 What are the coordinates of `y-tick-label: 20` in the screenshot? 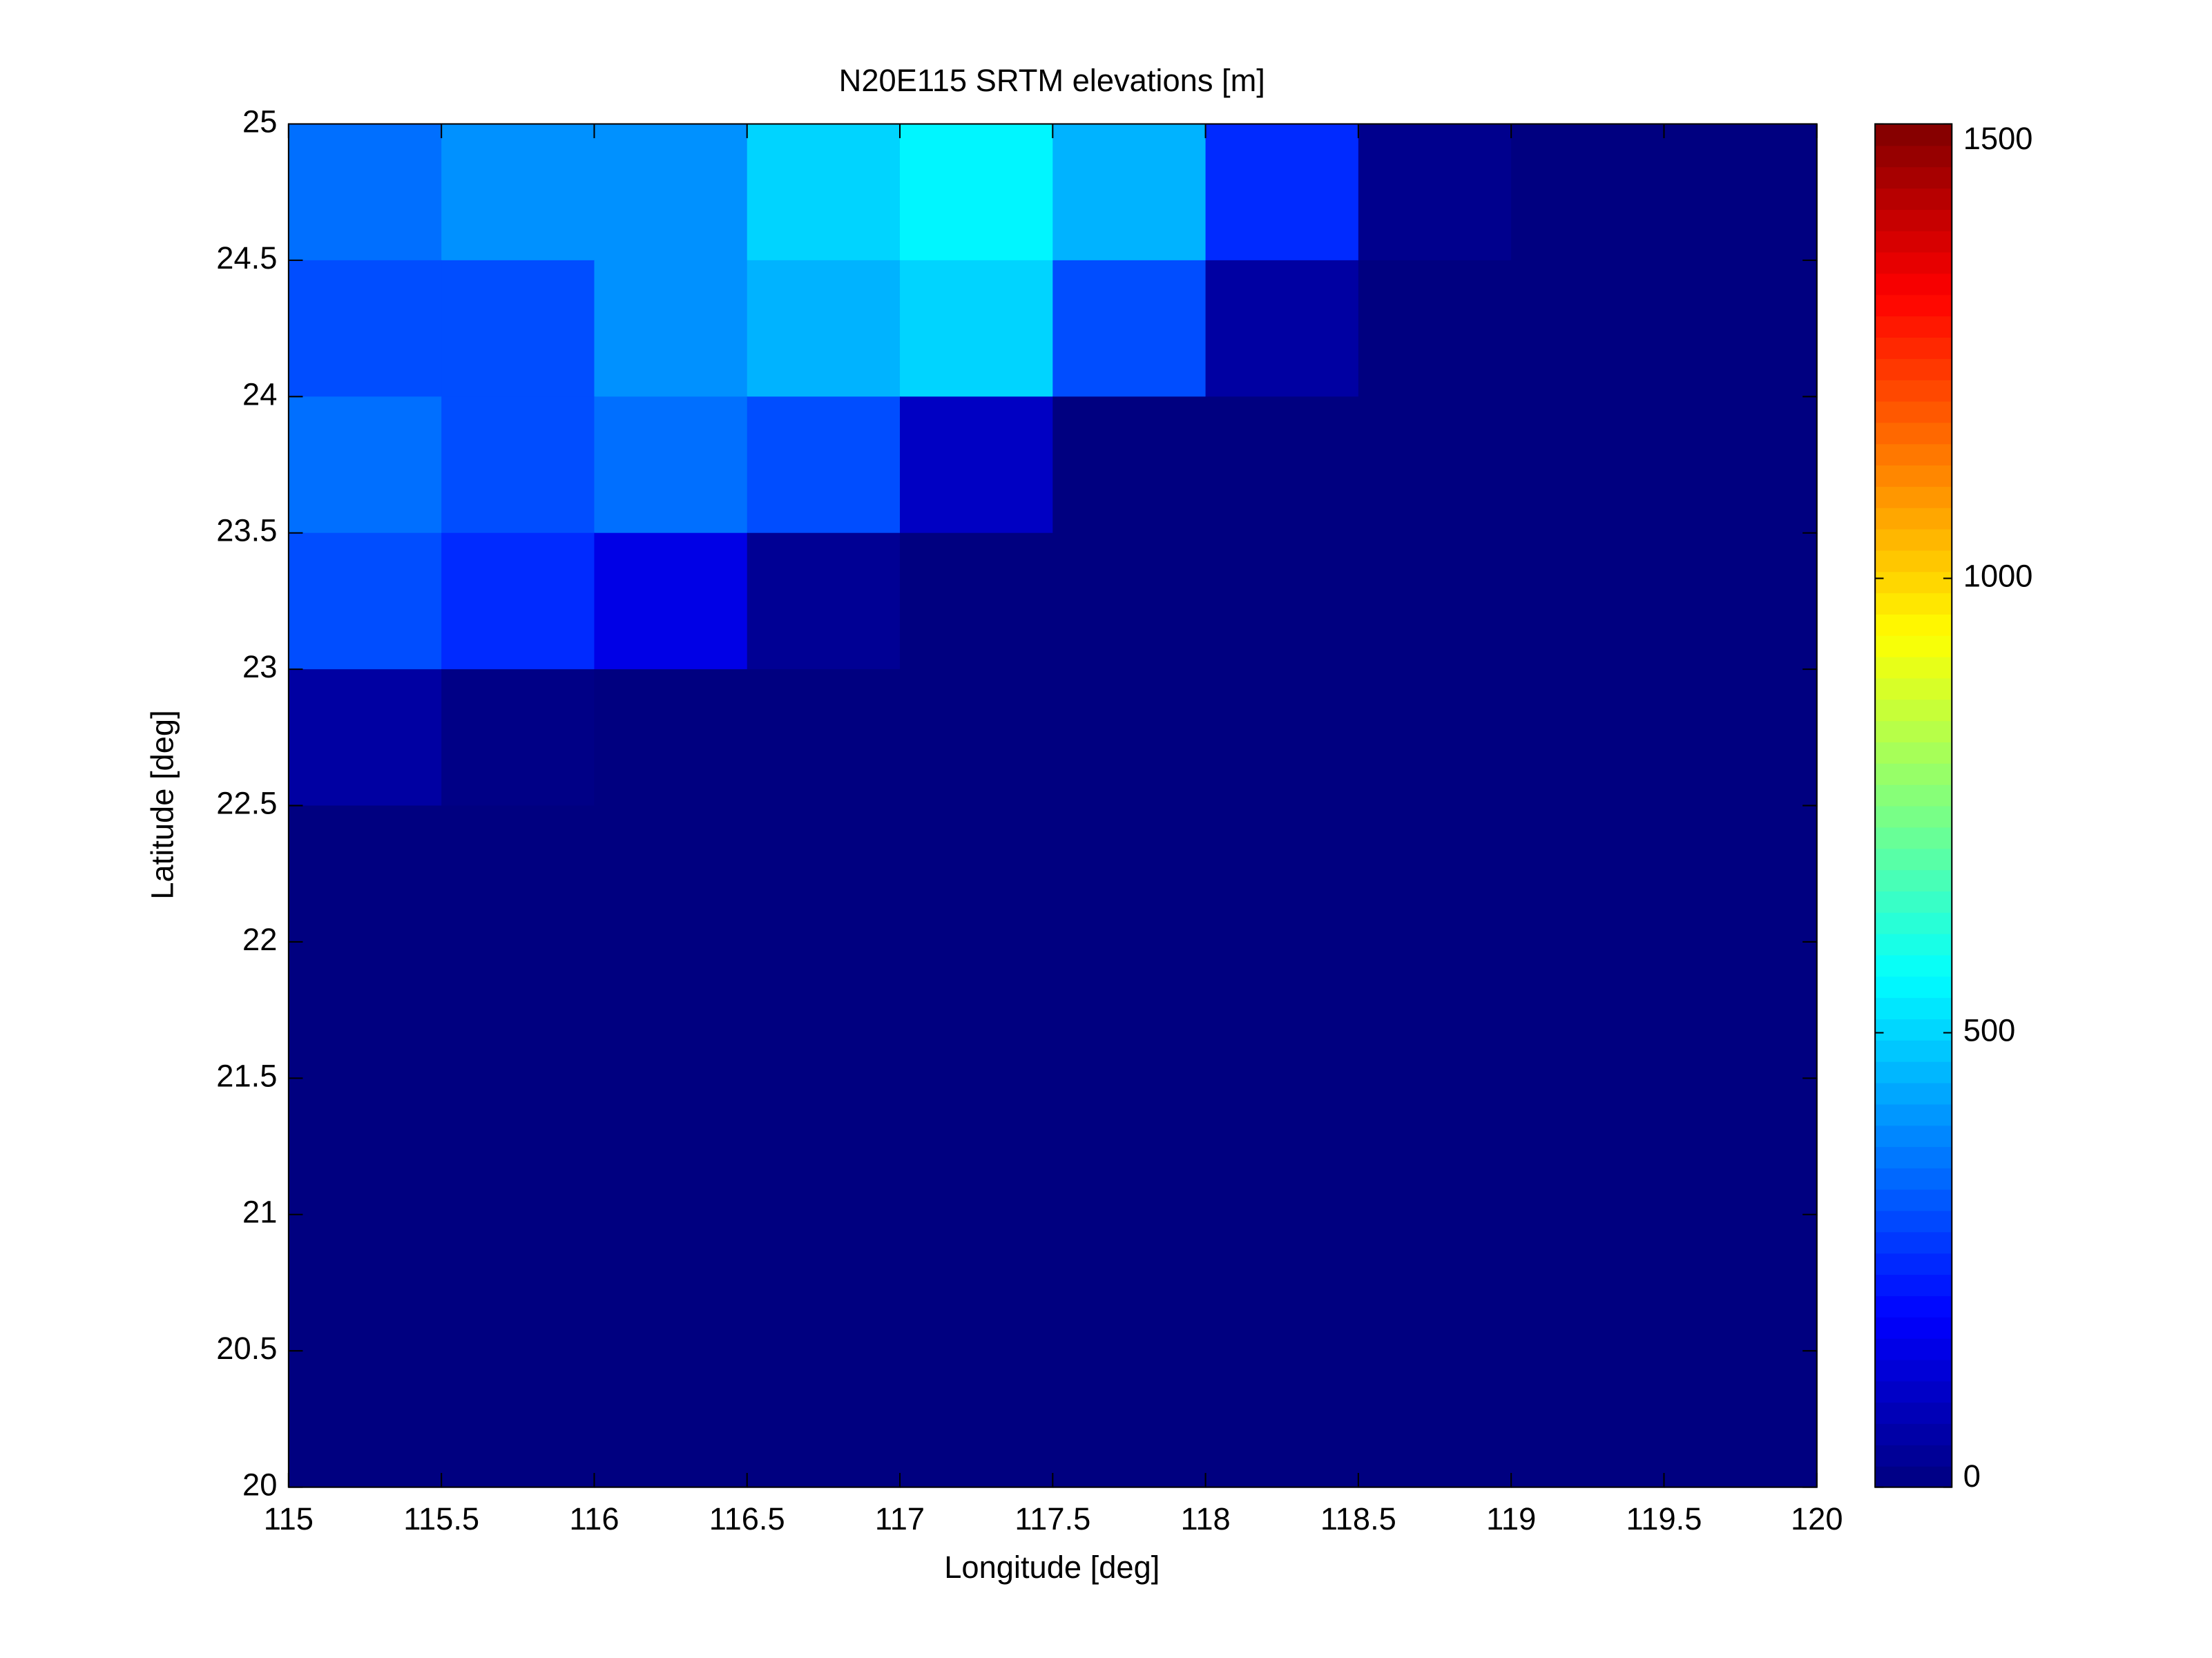 It's located at (259, 1485).